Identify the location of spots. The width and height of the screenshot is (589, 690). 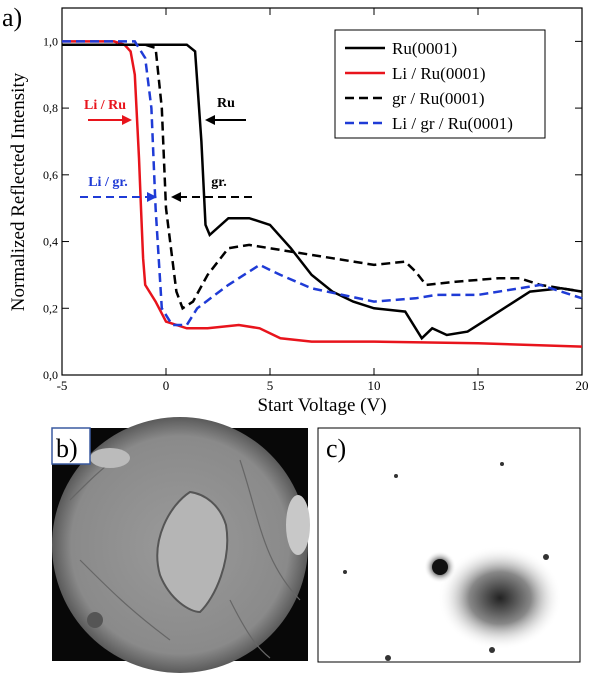
(446, 561).